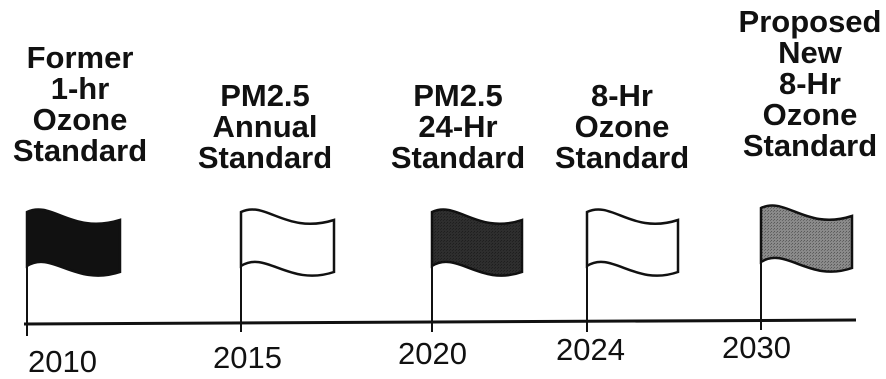 Image resolution: width=886 pixels, height=379 pixels. What do you see at coordinates (810, 52) in the screenshot?
I see `label-line: New` at bounding box center [810, 52].